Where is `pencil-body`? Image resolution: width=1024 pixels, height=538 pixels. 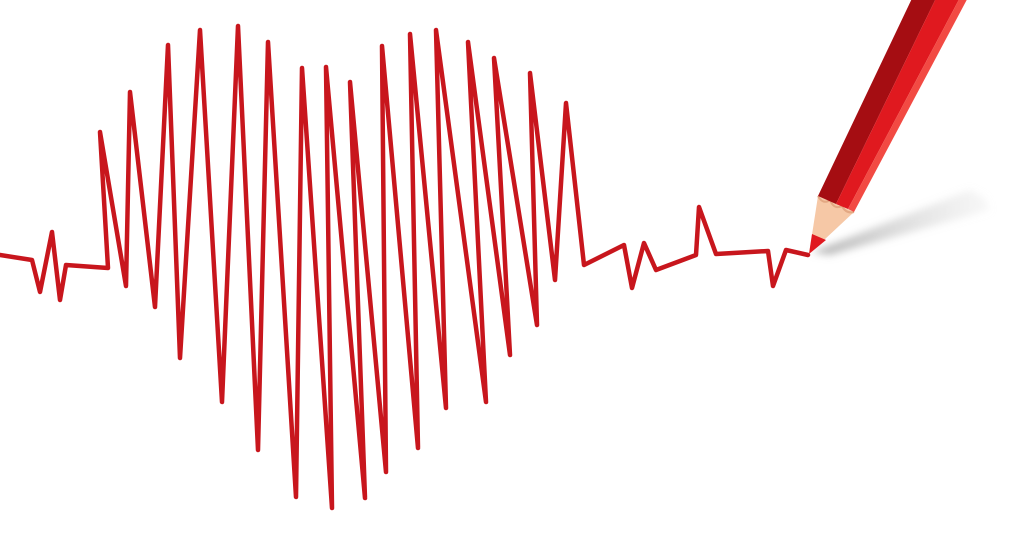
pencil-body is located at coordinates (897, 104).